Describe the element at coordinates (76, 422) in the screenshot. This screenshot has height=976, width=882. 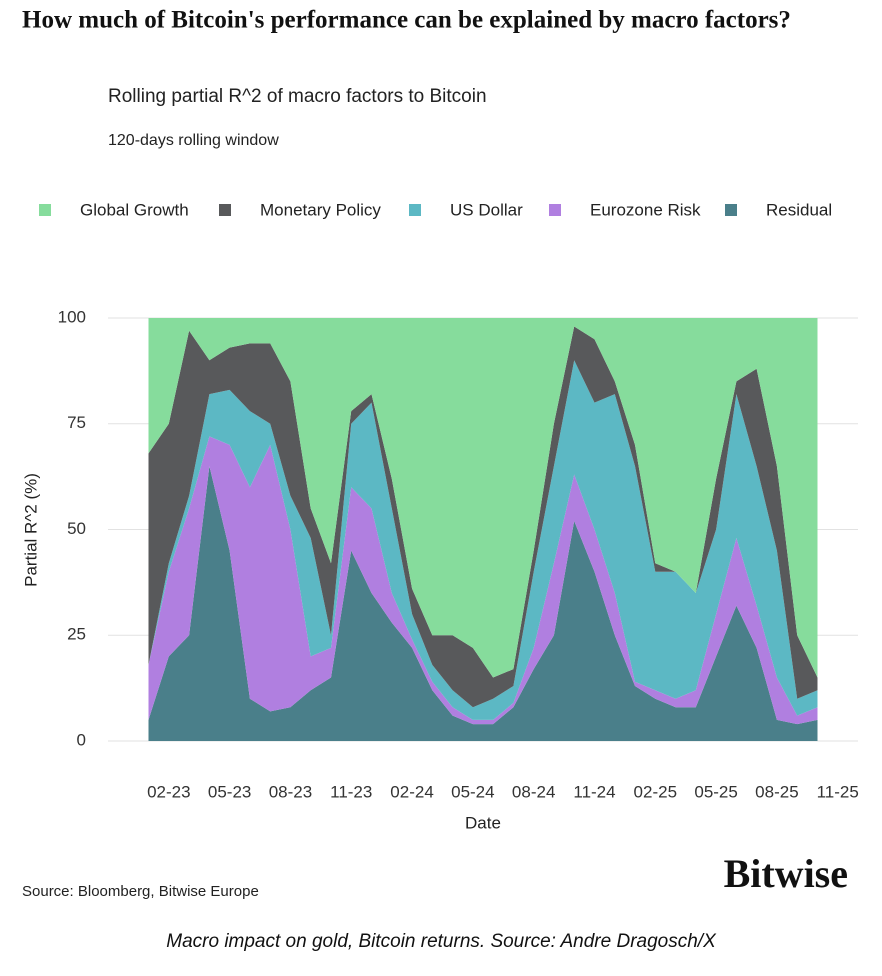
I see `y-tick-label: 75` at that location.